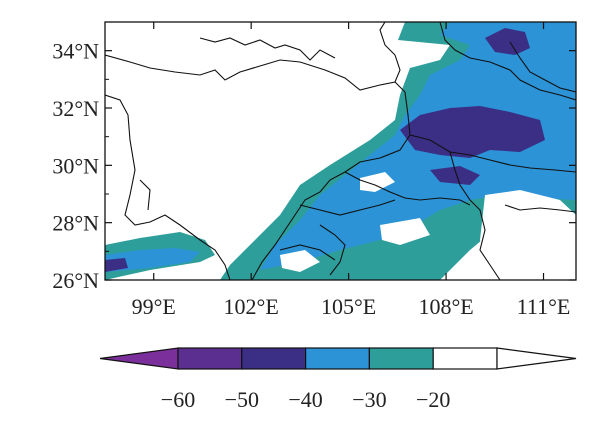 The image size is (600, 431). I want to click on colorbar-label: −60, so click(178, 399).